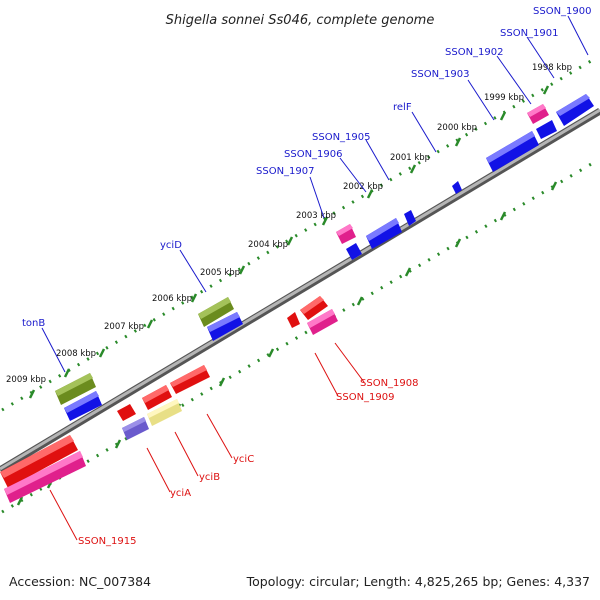 Image resolution: width=600 pixels, height=600 pixels. I want to click on gene-label-ycia: yciA, so click(180, 493).